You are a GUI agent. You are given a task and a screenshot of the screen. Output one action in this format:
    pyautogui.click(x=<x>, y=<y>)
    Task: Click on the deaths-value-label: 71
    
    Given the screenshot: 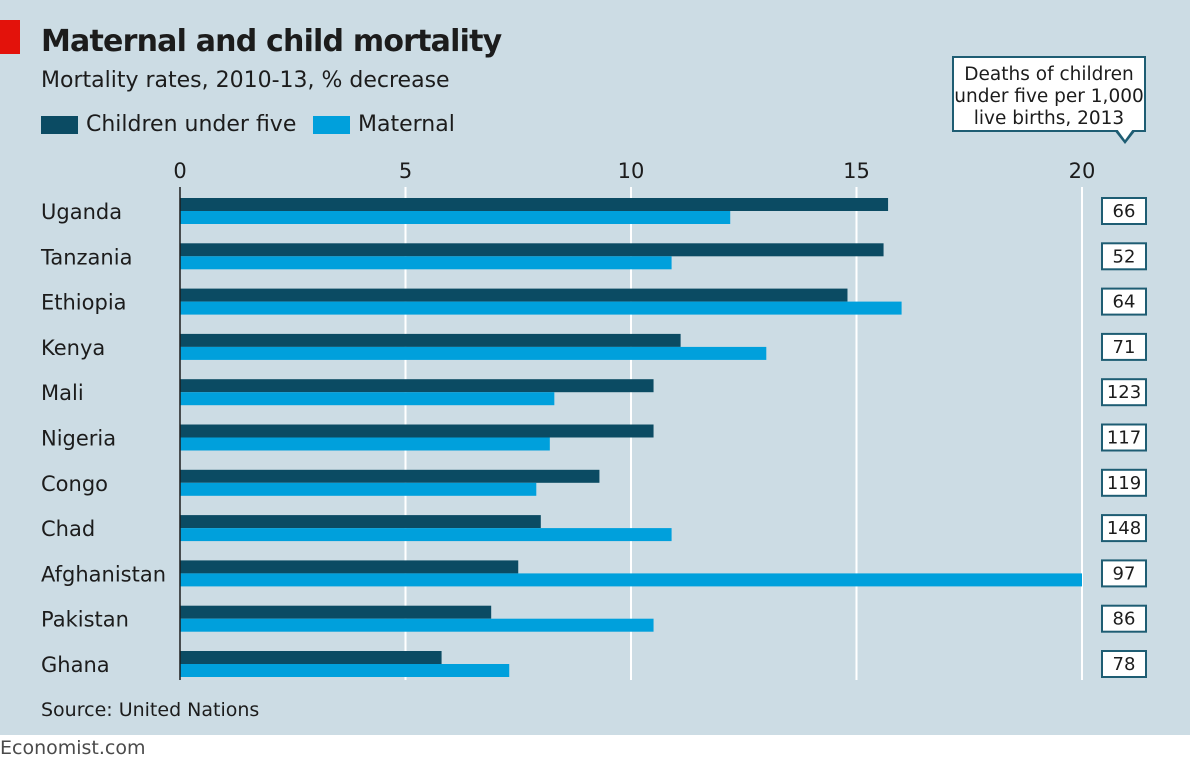 What is the action you would take?
    pyautogui.click(x=1124, y=347)
    